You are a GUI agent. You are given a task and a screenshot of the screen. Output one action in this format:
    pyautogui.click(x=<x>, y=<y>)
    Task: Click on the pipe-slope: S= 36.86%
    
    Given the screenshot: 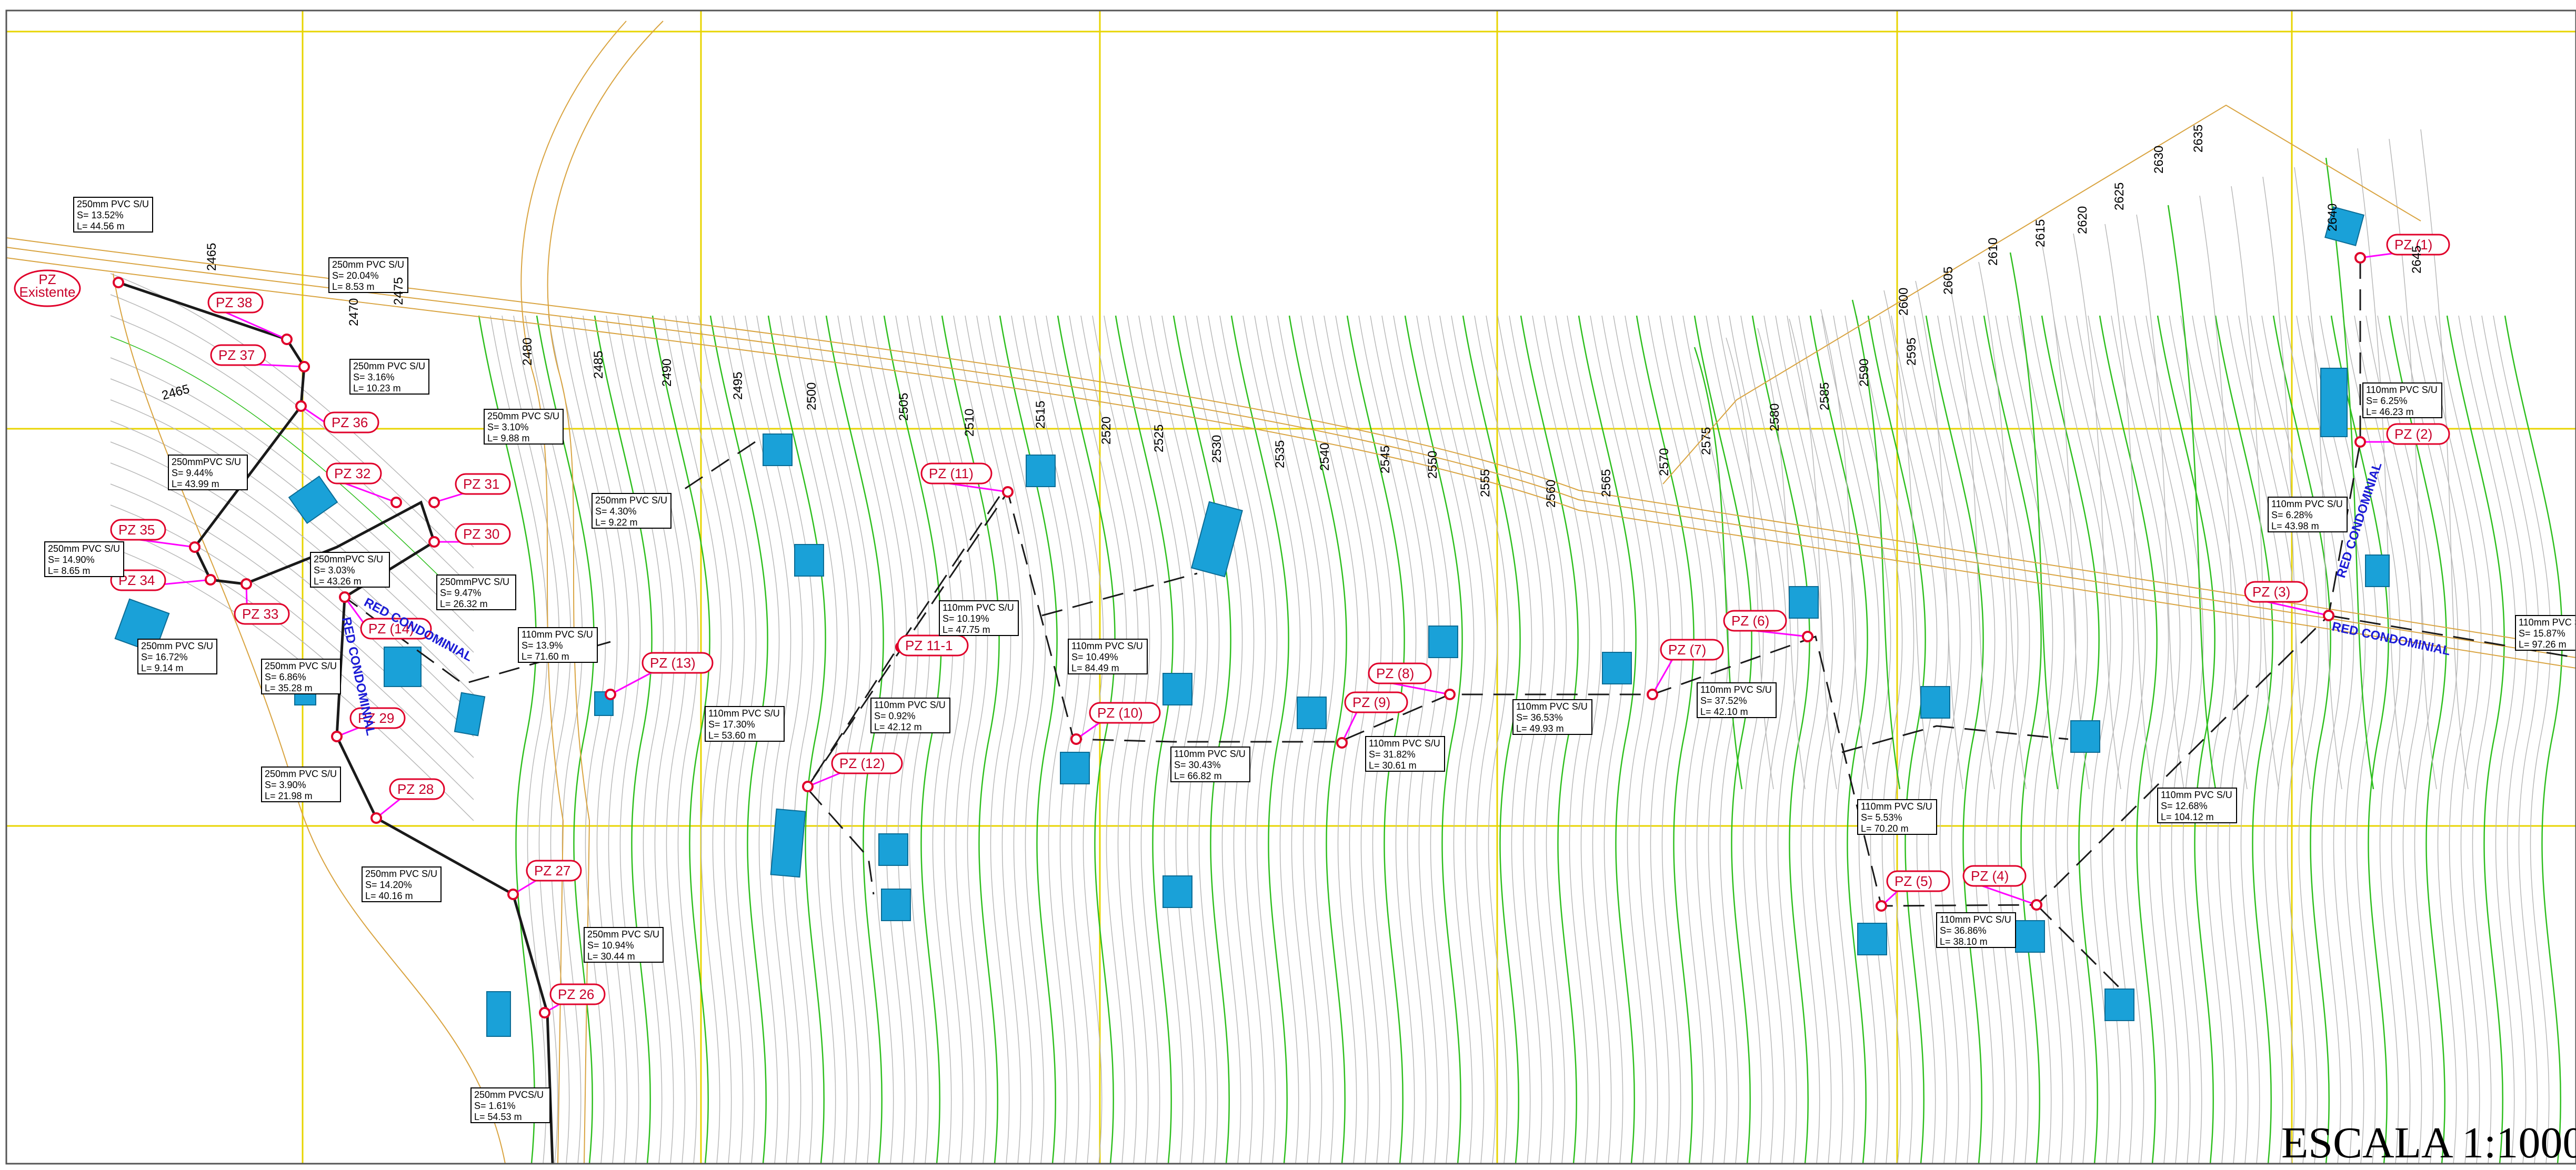 What is the action you would take?
    pyautogui.click(x=1963, y=930)
    